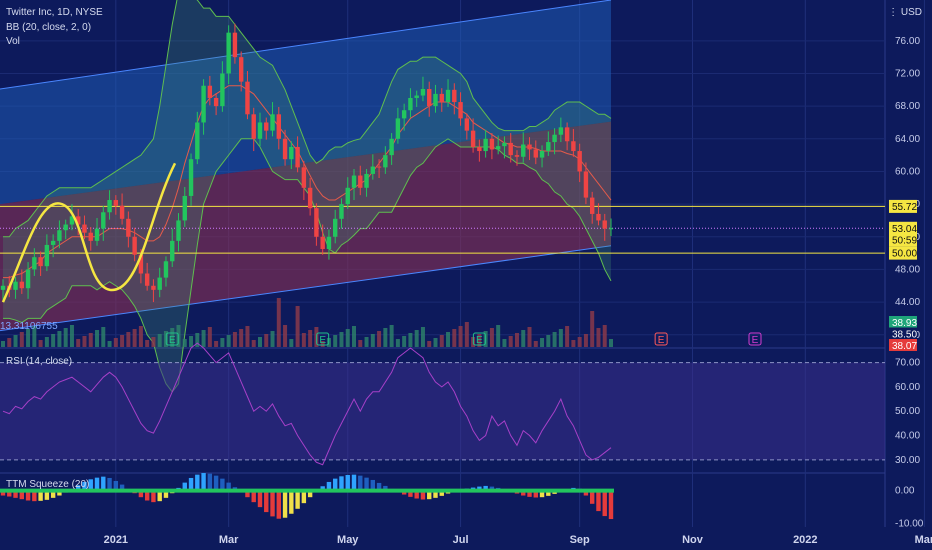 The width and height of the screenshot is (932, 550). Describe the element at coordinates (306, 288) in the screenshot. I see `channel-lower-line` at that location.